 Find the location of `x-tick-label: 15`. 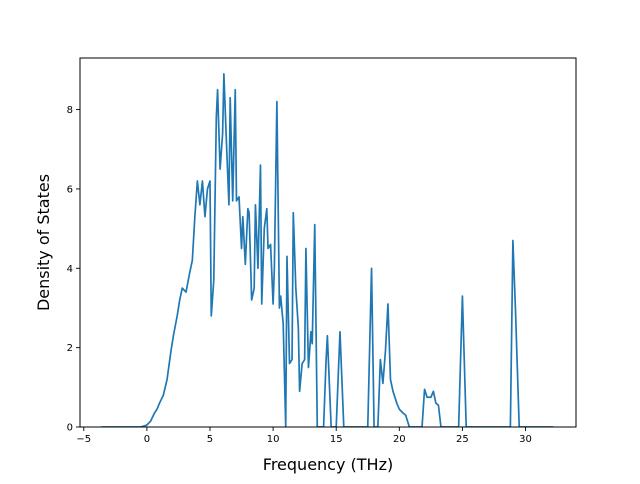

x-tick-label: 15 is located at coordinates (336, 439).